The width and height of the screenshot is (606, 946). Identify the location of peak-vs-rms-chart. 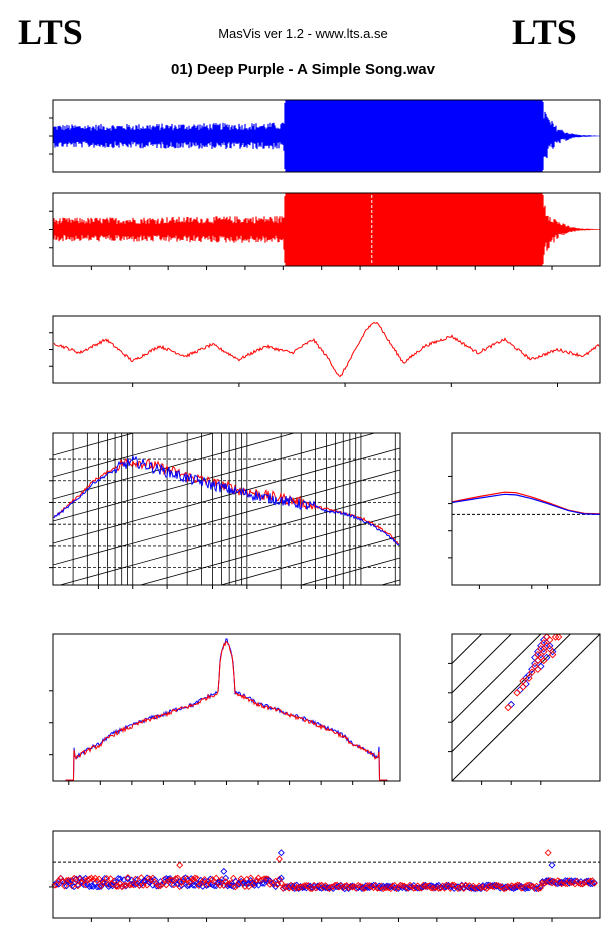
(524, 709).